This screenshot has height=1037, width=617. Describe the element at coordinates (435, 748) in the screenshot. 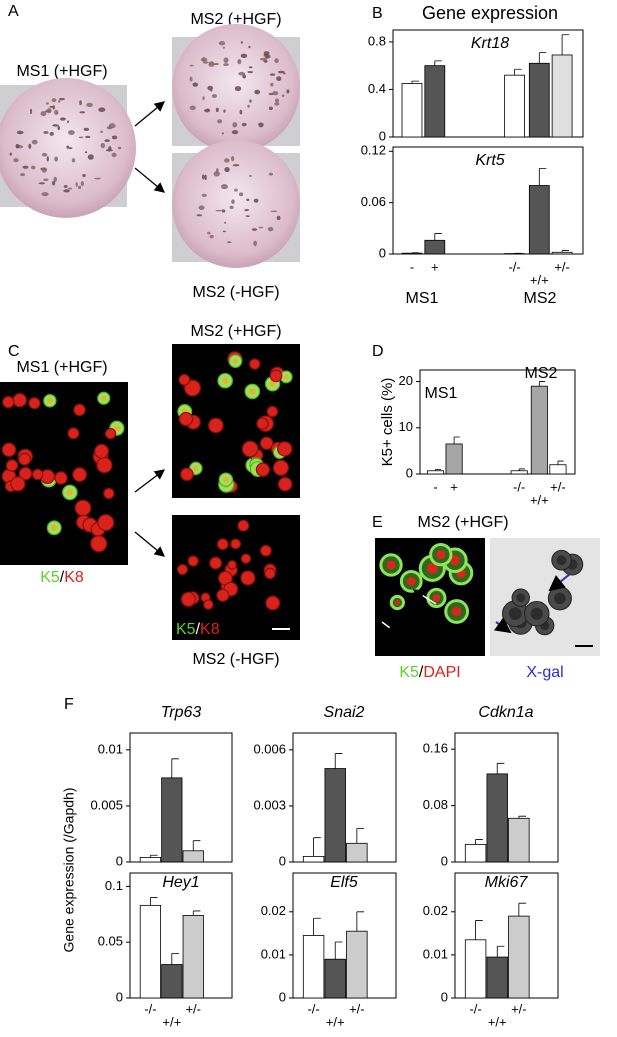

I see `y-tick-label: 0.16` at that location.